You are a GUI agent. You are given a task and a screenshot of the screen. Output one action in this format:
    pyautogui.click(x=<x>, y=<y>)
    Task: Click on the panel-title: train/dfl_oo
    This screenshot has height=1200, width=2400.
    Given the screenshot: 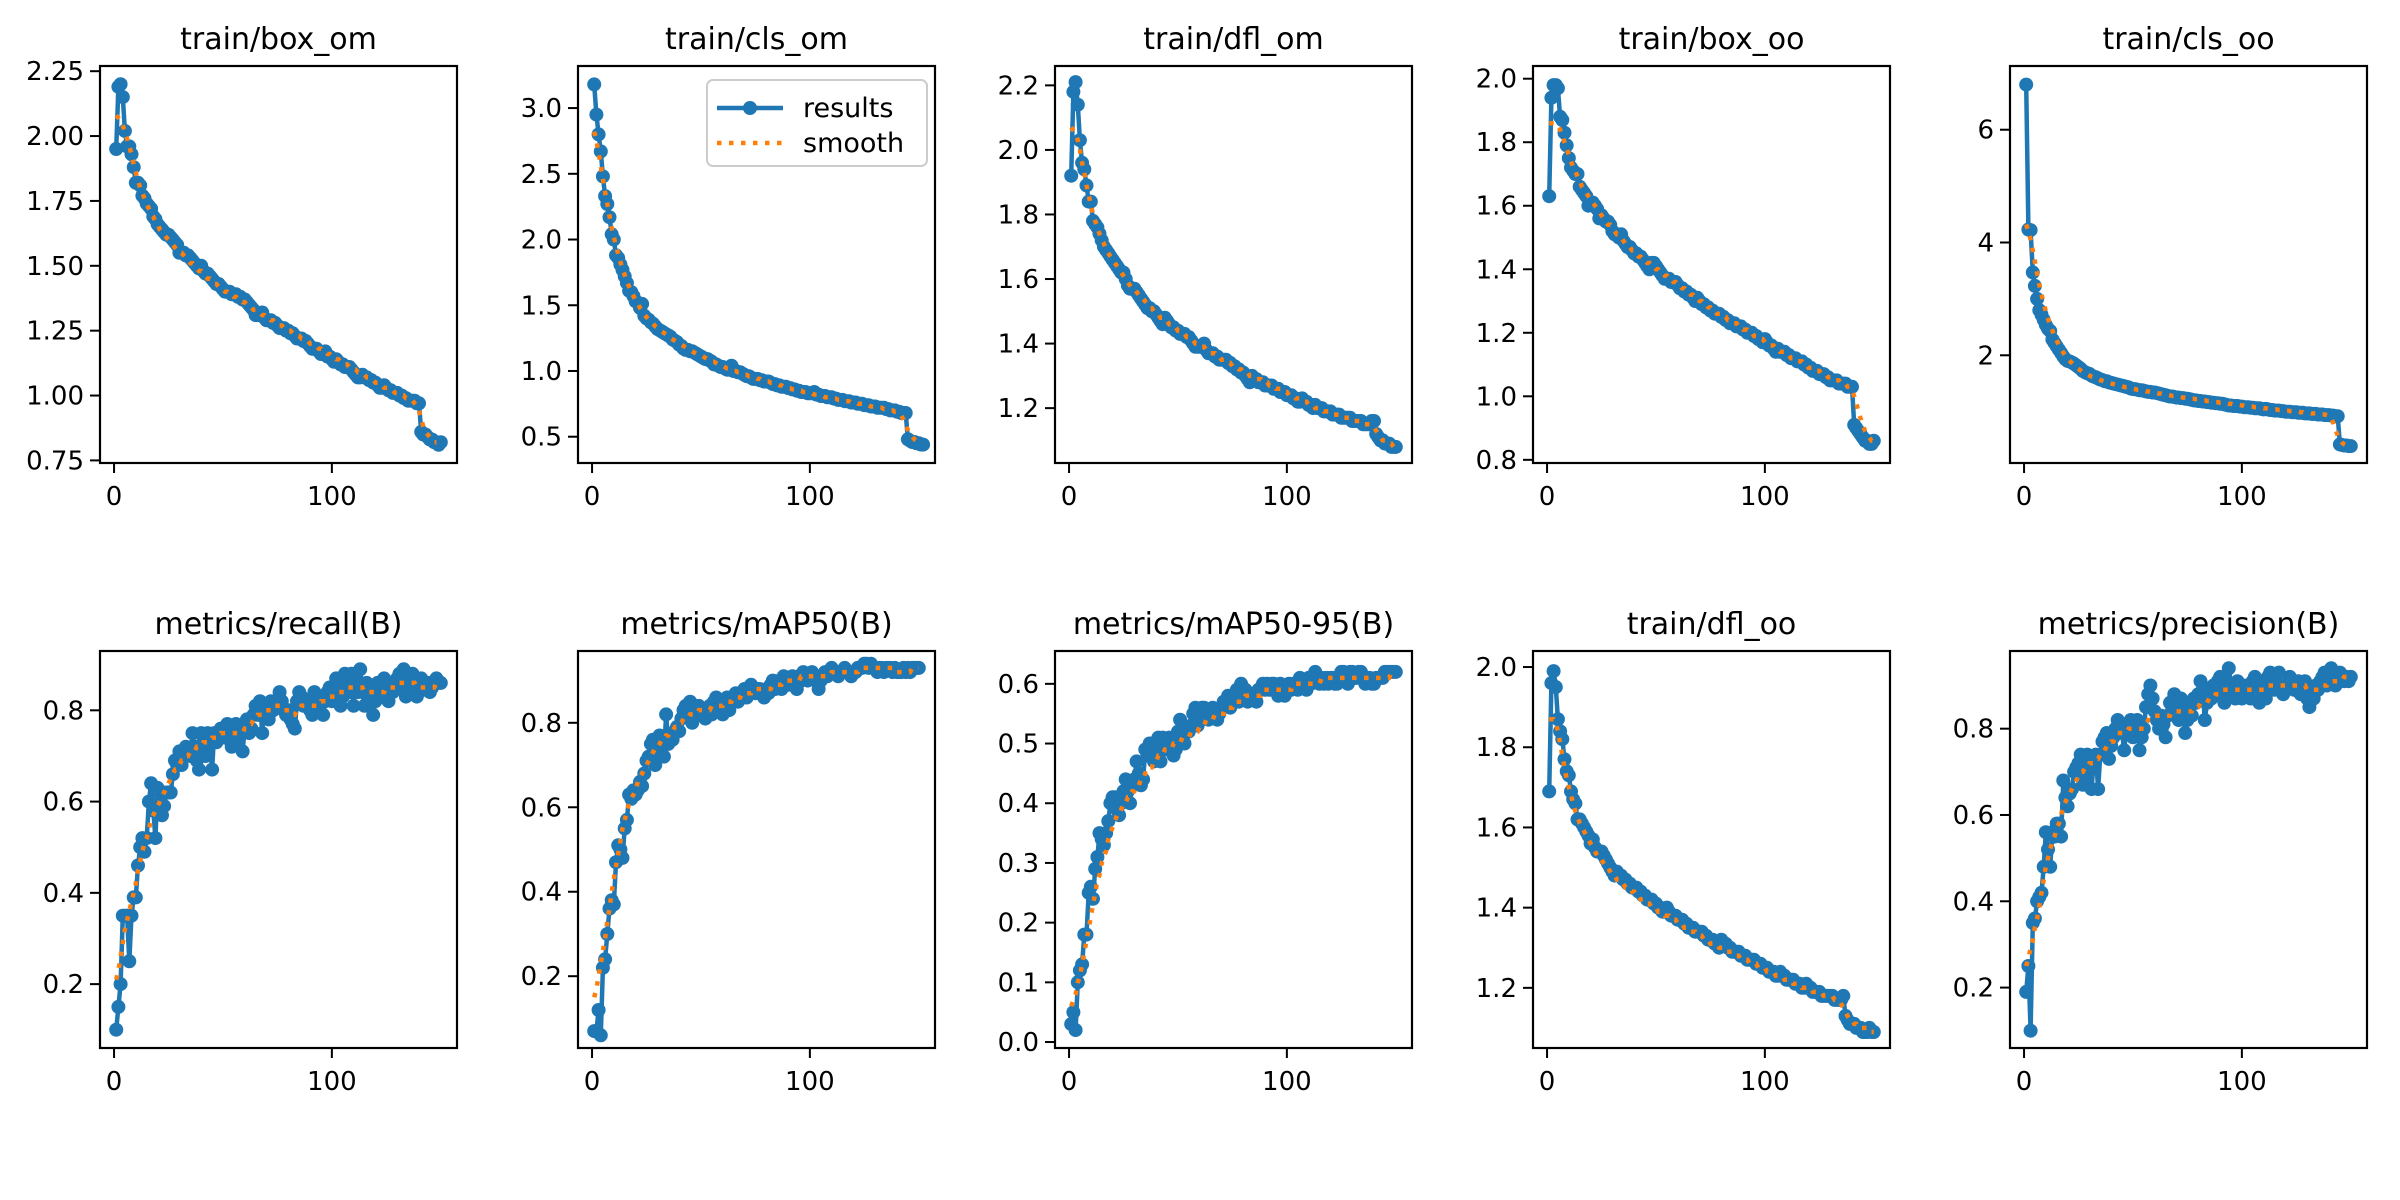 What is the action you would take?
    pyautogui.click(x=1712, y=624)
    